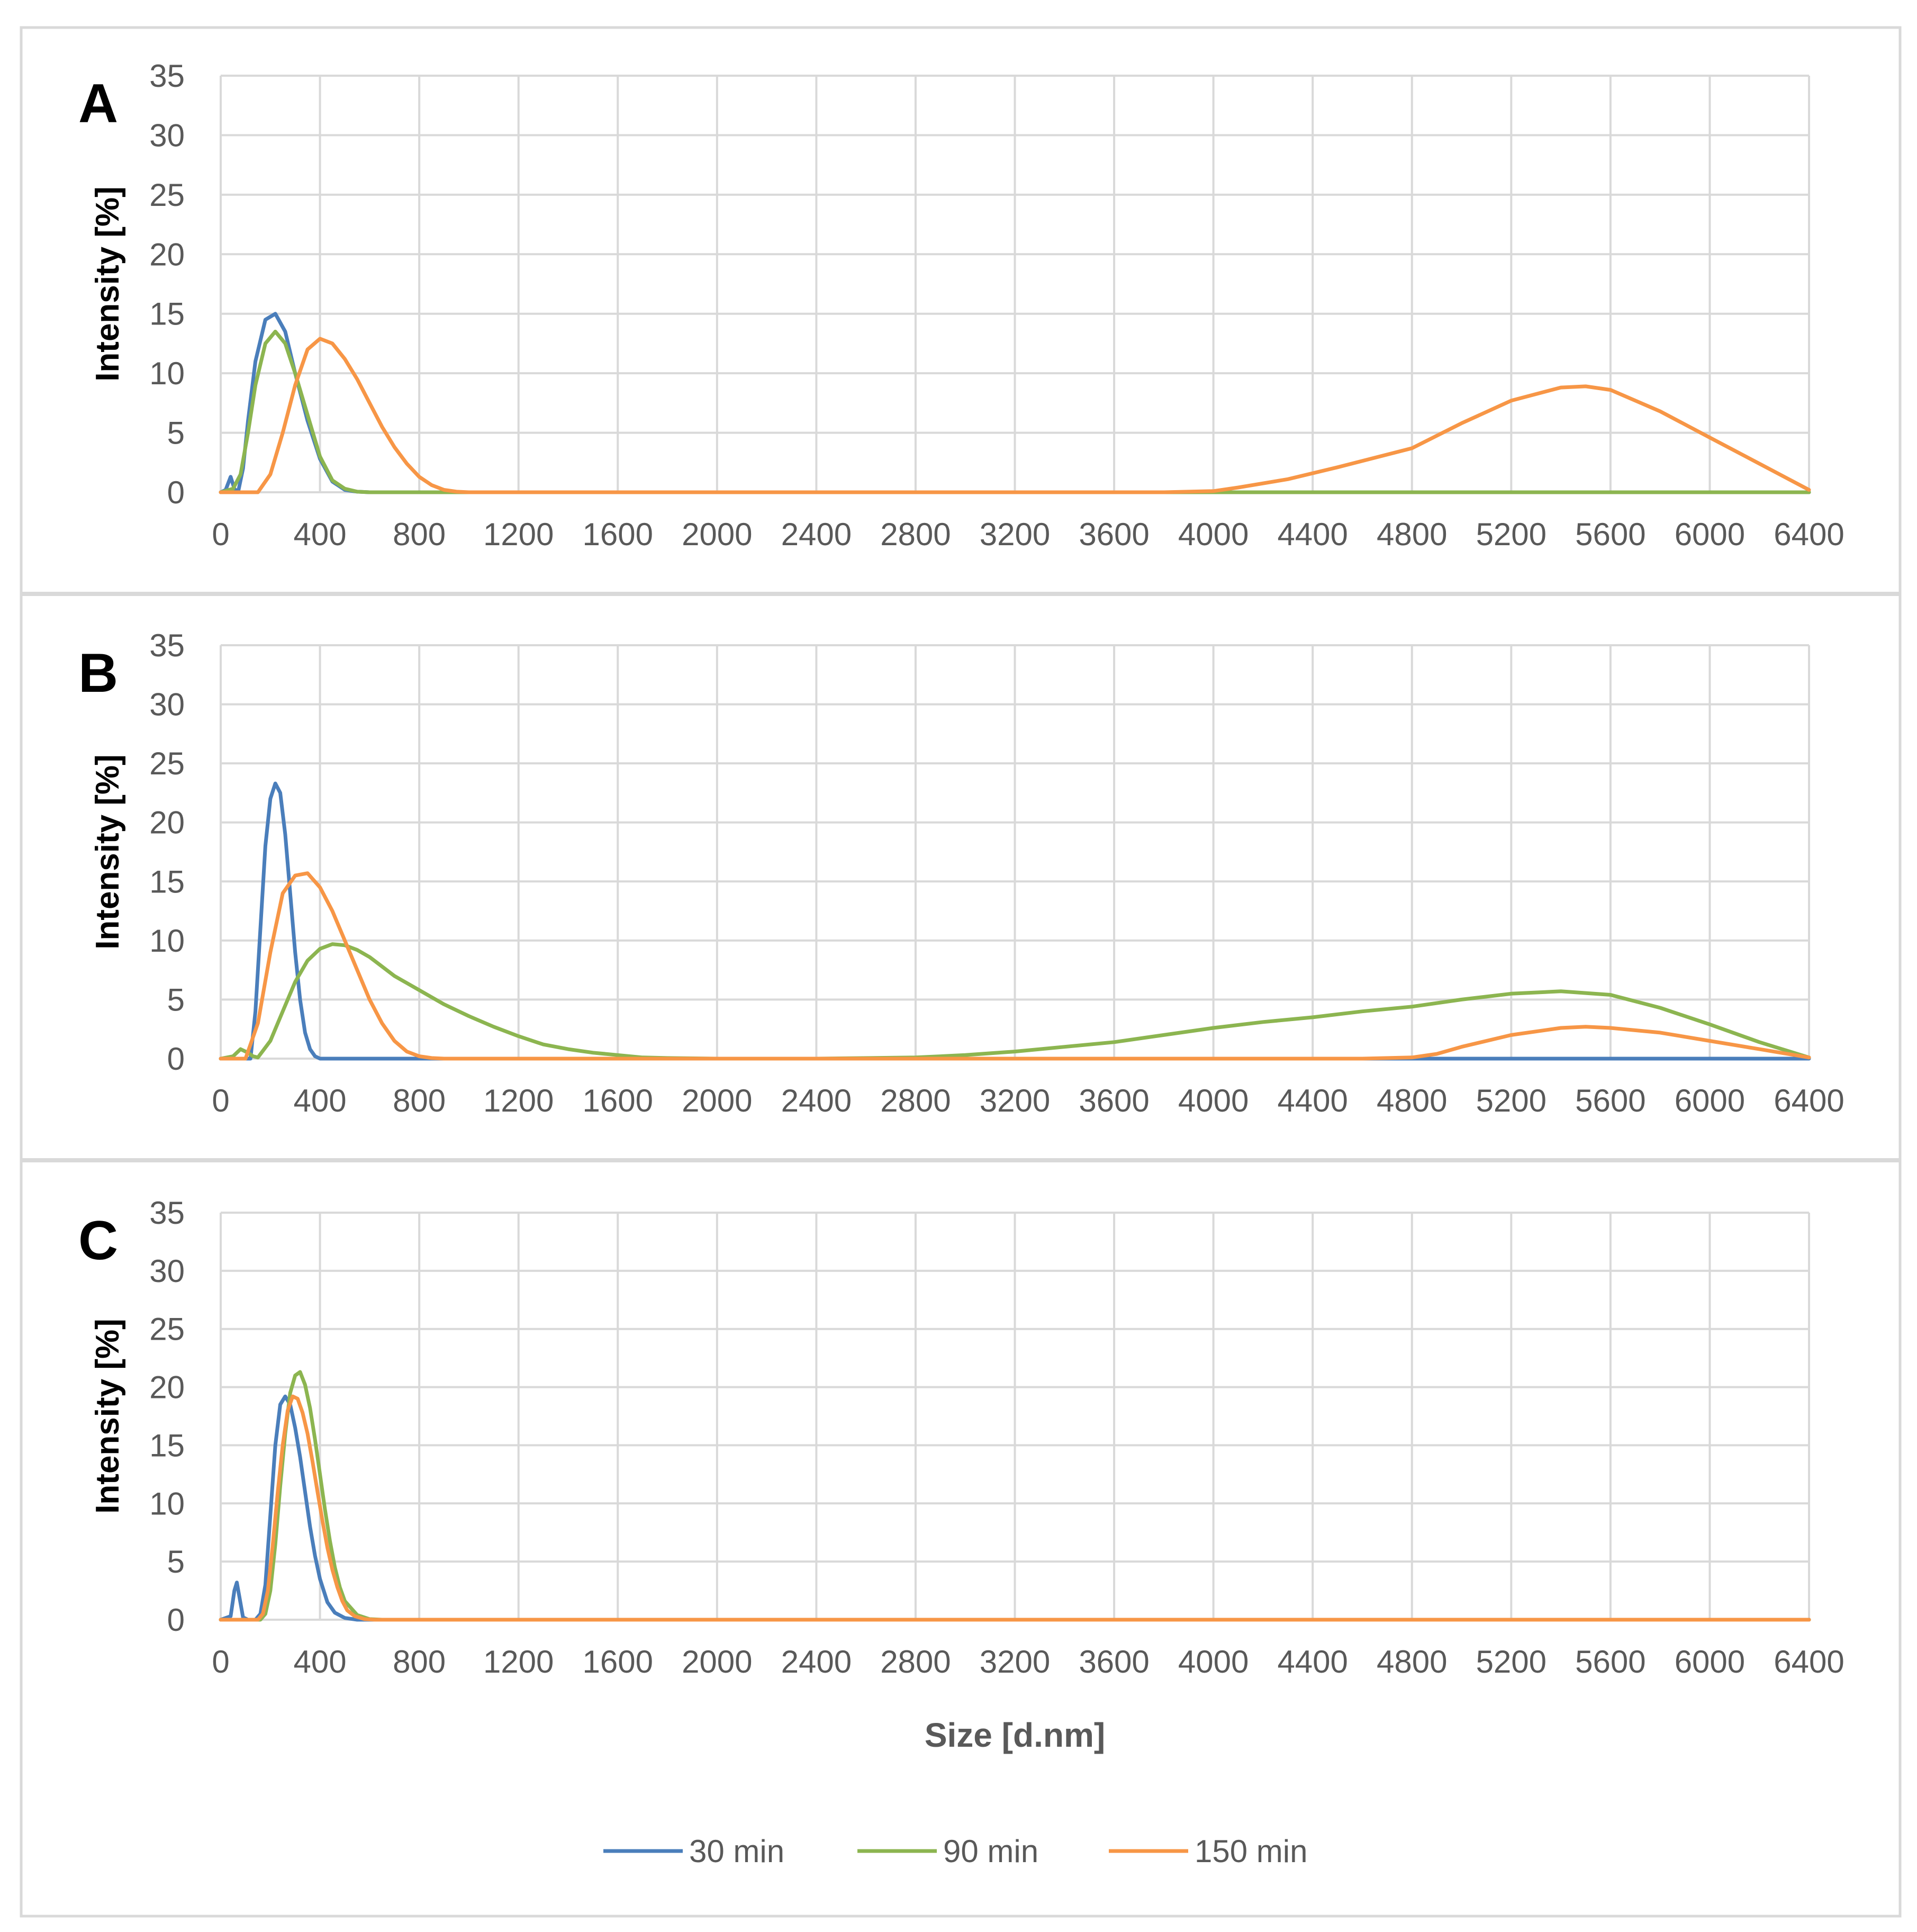 The width and height of the screenshot is (1917, 1932). Describe the element at coordinates (98, 103) in the screenshot. I see `panel-letter: A` at that location.